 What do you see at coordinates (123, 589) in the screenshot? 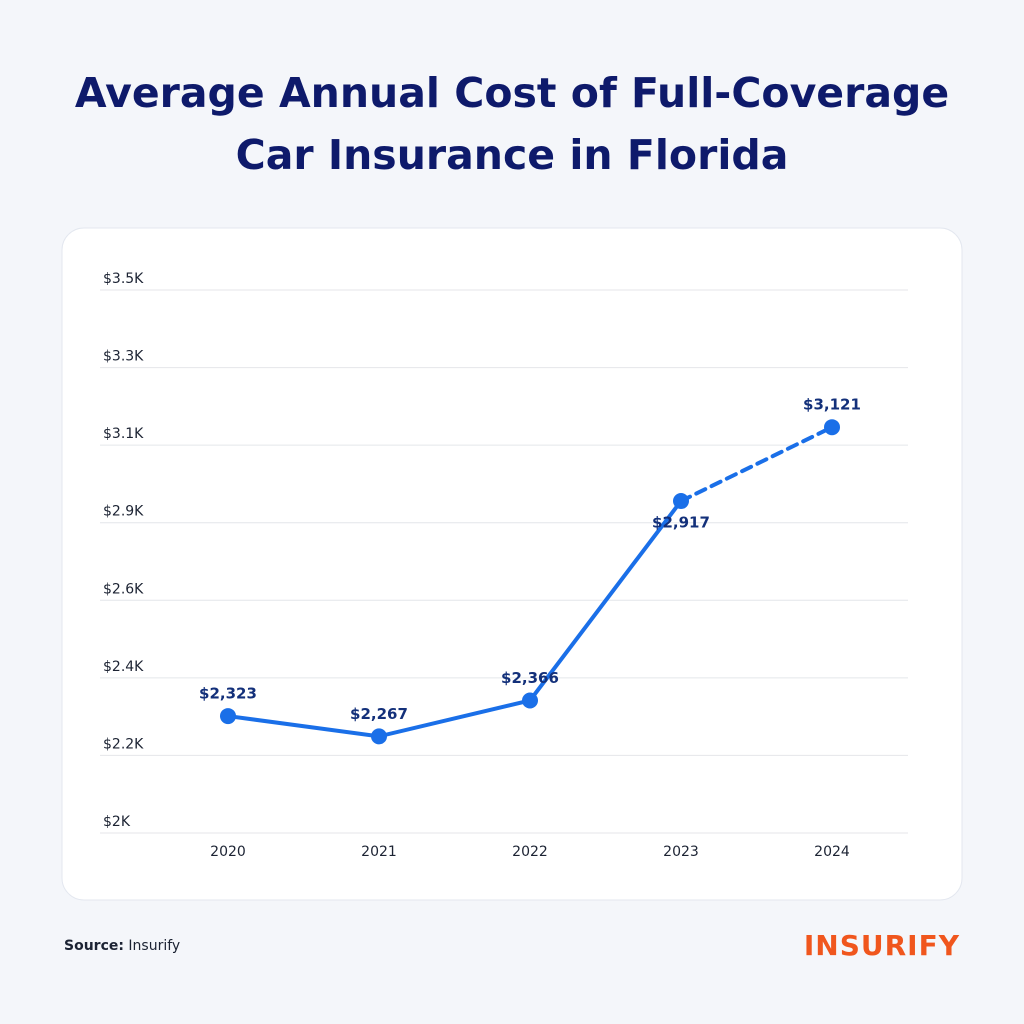
I see `y-tick-label: $2.6K` at bounding box center [123, 589].